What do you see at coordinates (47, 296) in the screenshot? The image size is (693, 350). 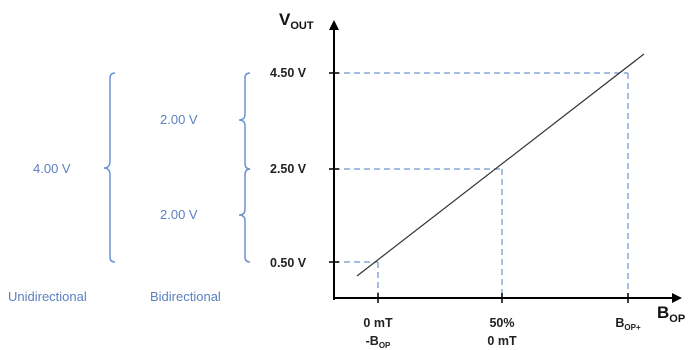 I see `unidirectional-caption: Unidirectional` at bounding box center [47, 296].